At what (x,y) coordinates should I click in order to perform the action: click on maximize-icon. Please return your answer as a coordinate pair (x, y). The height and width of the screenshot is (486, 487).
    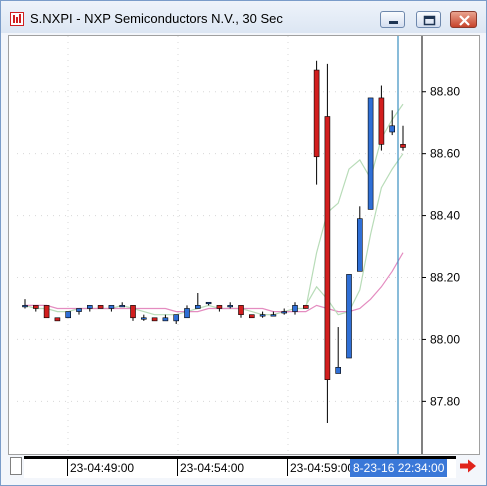
    Looking at the image, I should click on (429, 20).